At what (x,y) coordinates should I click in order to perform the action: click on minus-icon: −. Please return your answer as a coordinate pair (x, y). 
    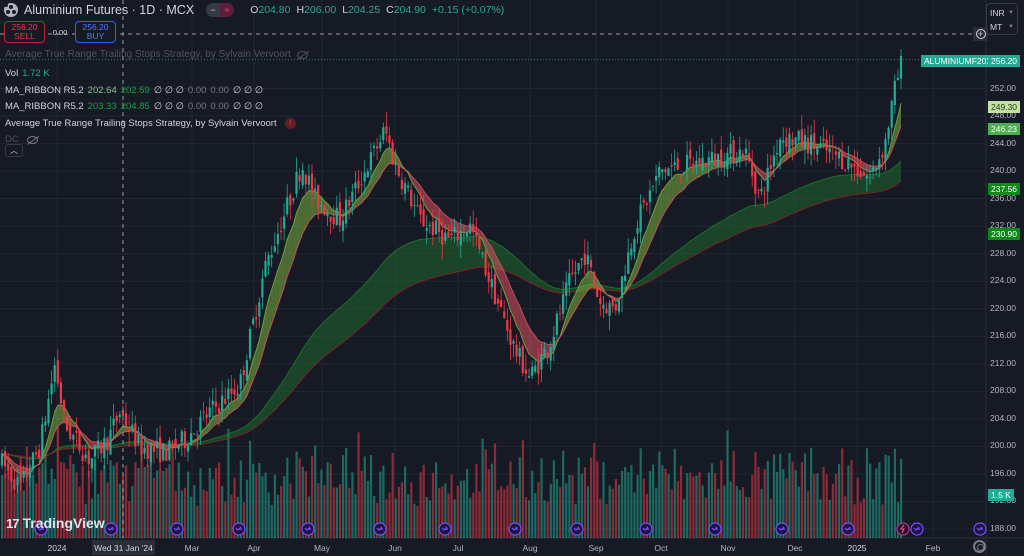
    Looking at the image, I should click on (213, 10).